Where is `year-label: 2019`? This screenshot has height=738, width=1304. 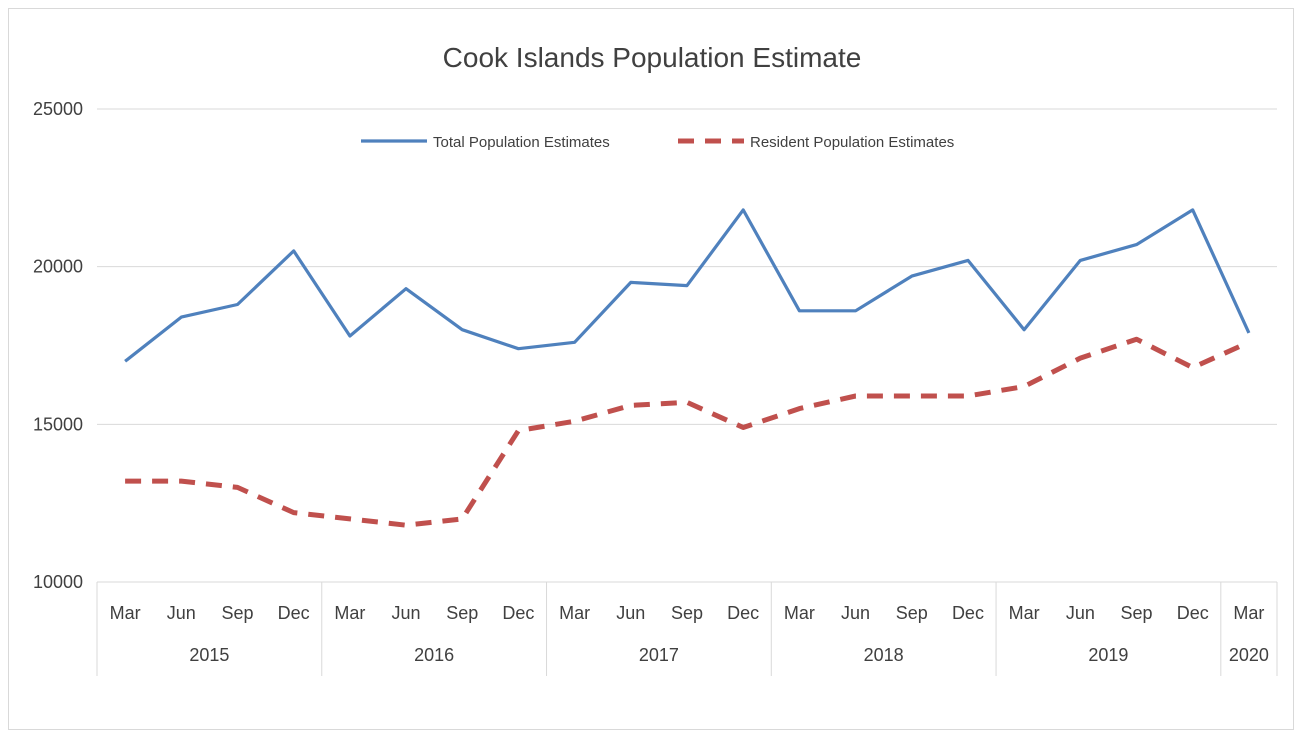
year-label: 2019 is located at coordinates (1108, 655).